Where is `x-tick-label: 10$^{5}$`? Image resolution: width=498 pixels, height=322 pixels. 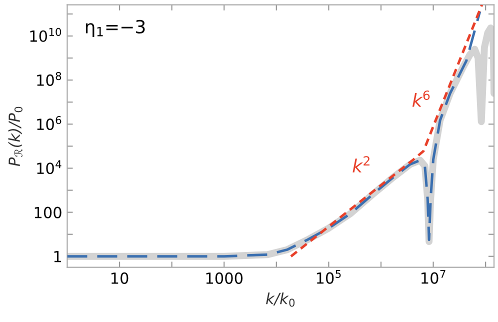
x-tick-label: 10$^{5}$ is located at coordinates (328, 277).